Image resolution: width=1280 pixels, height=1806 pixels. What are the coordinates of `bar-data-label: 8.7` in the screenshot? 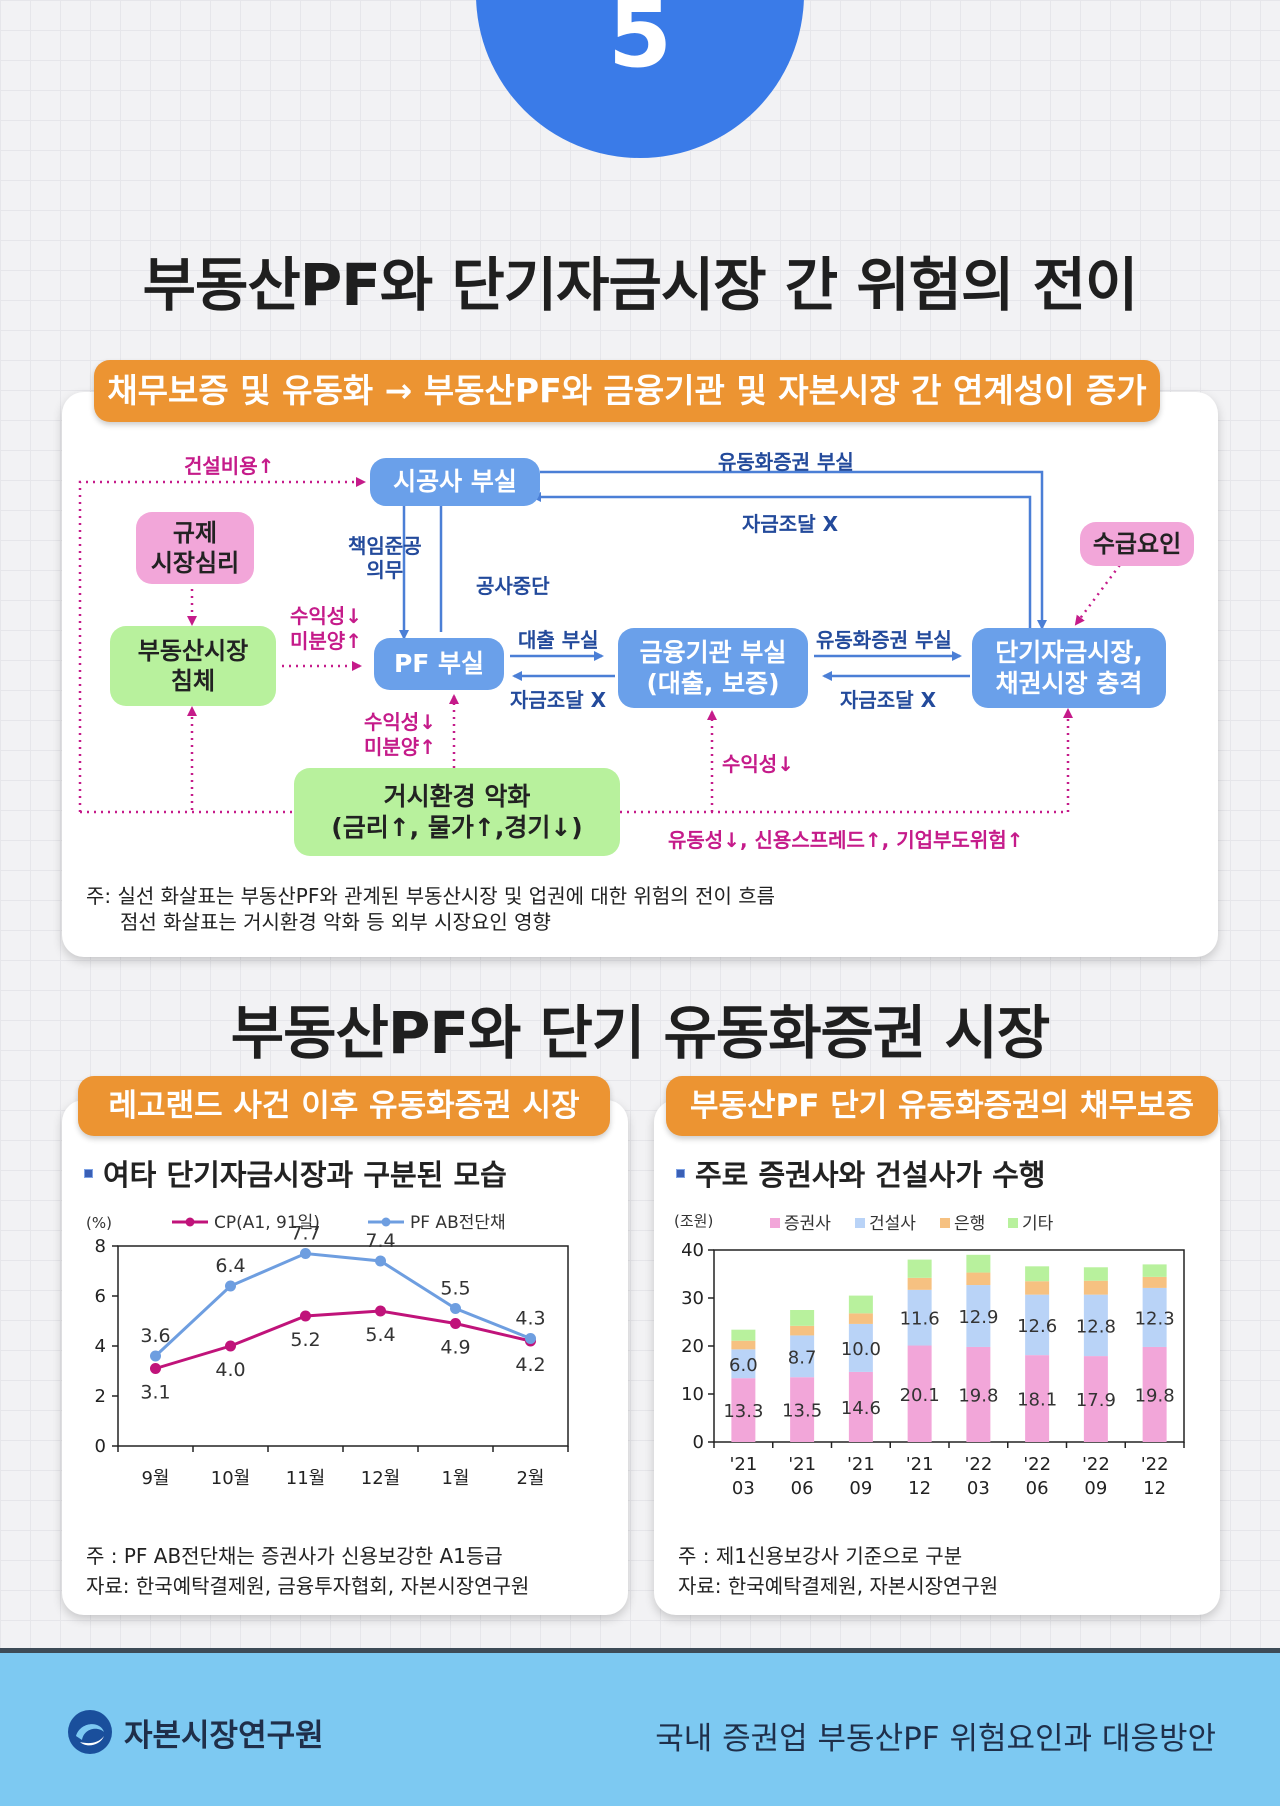 It's located at (802, 1357).